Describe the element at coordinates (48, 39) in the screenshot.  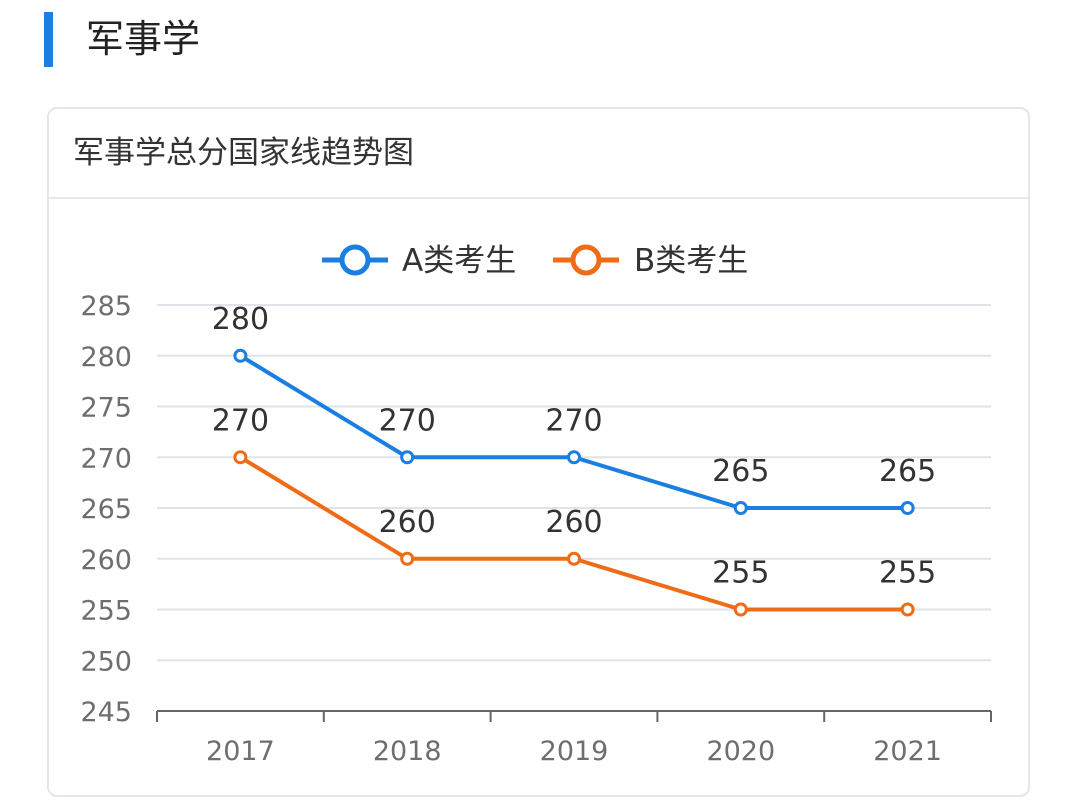
I see `section-accent-bar` at that location.